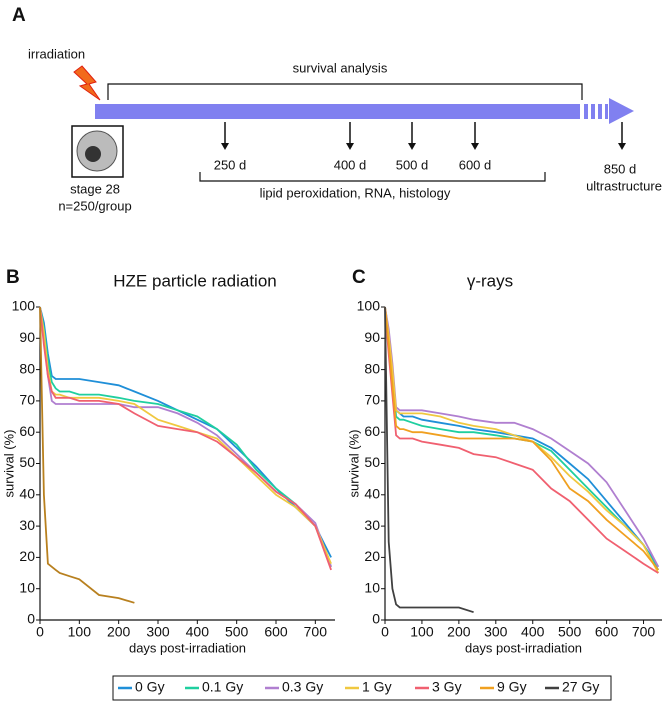  I want to click on panel-label: A, so click(19, 15).